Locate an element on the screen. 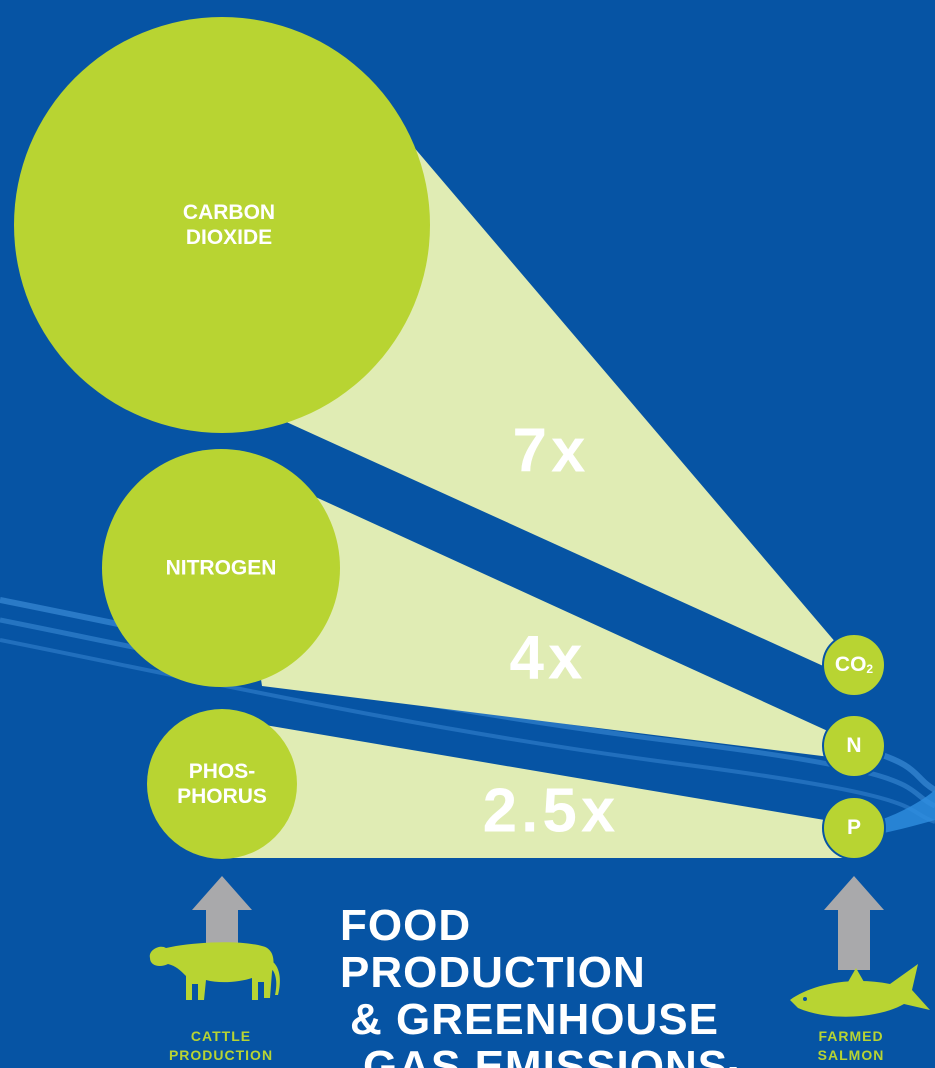 The width and height of the screenshot is (935, 1068). co2-small-label: CO2 is located at coordinates (854, 665).